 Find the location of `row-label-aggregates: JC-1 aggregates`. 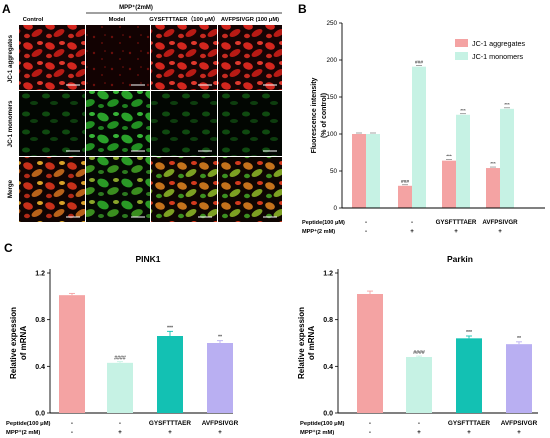

row-label-aggregates: JC-1 aggregates is located at coordinates (10, 58).